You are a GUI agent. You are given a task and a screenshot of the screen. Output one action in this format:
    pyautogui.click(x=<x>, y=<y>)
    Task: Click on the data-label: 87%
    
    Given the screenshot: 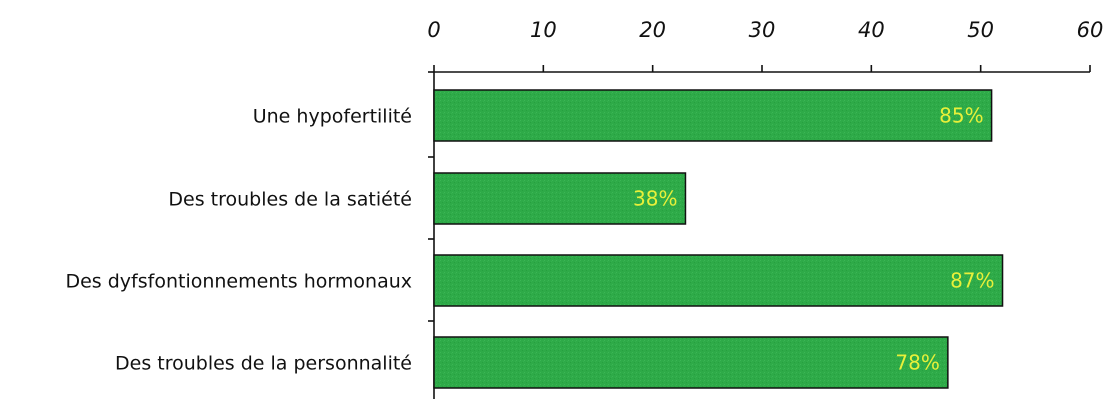 What is the action you would take?
    pyautogui.click(x=972, y=281)
    